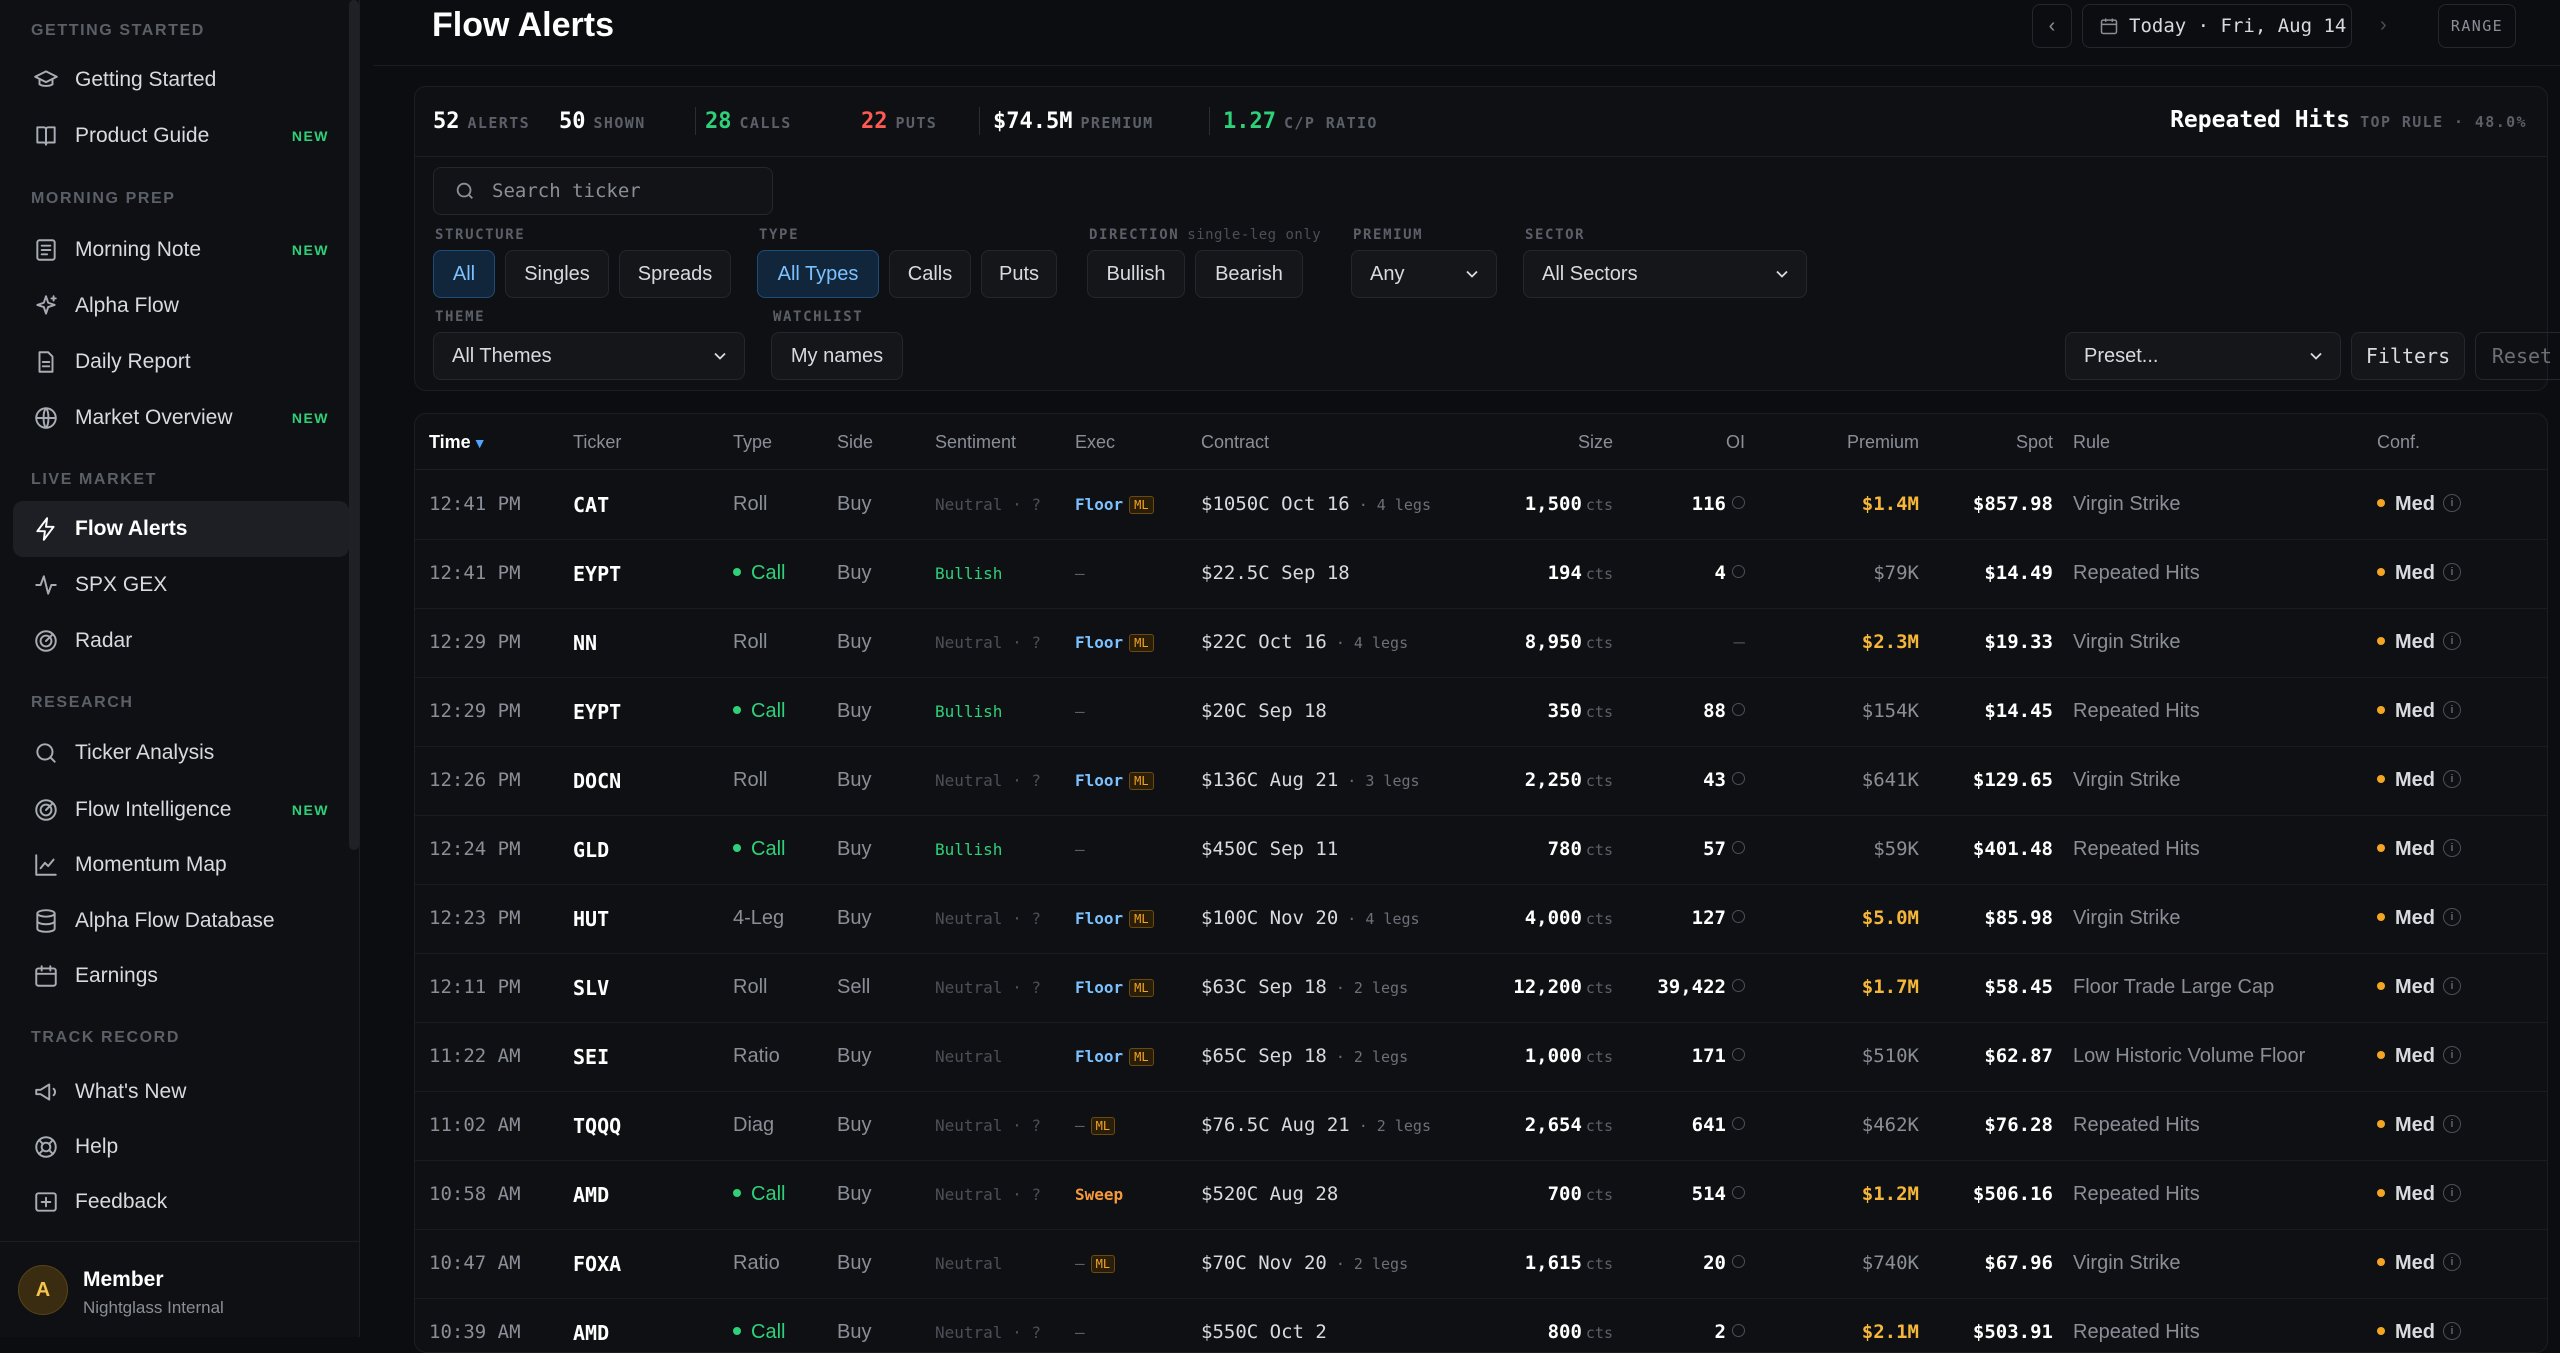 Image resolution: width=2560 pixels, height=1353 pixels. I want to click on next-day-button-glyph: ›, so click(2383, 25).